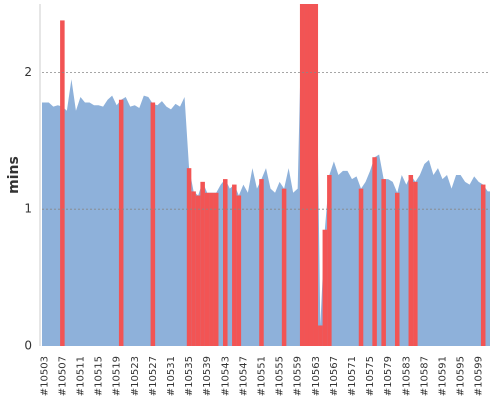 The height and width of the screenshot is (404, 500). Describe the element at coordinates (388, 376) in the screenshot. I see `x-tick-label: #10579` at that location.